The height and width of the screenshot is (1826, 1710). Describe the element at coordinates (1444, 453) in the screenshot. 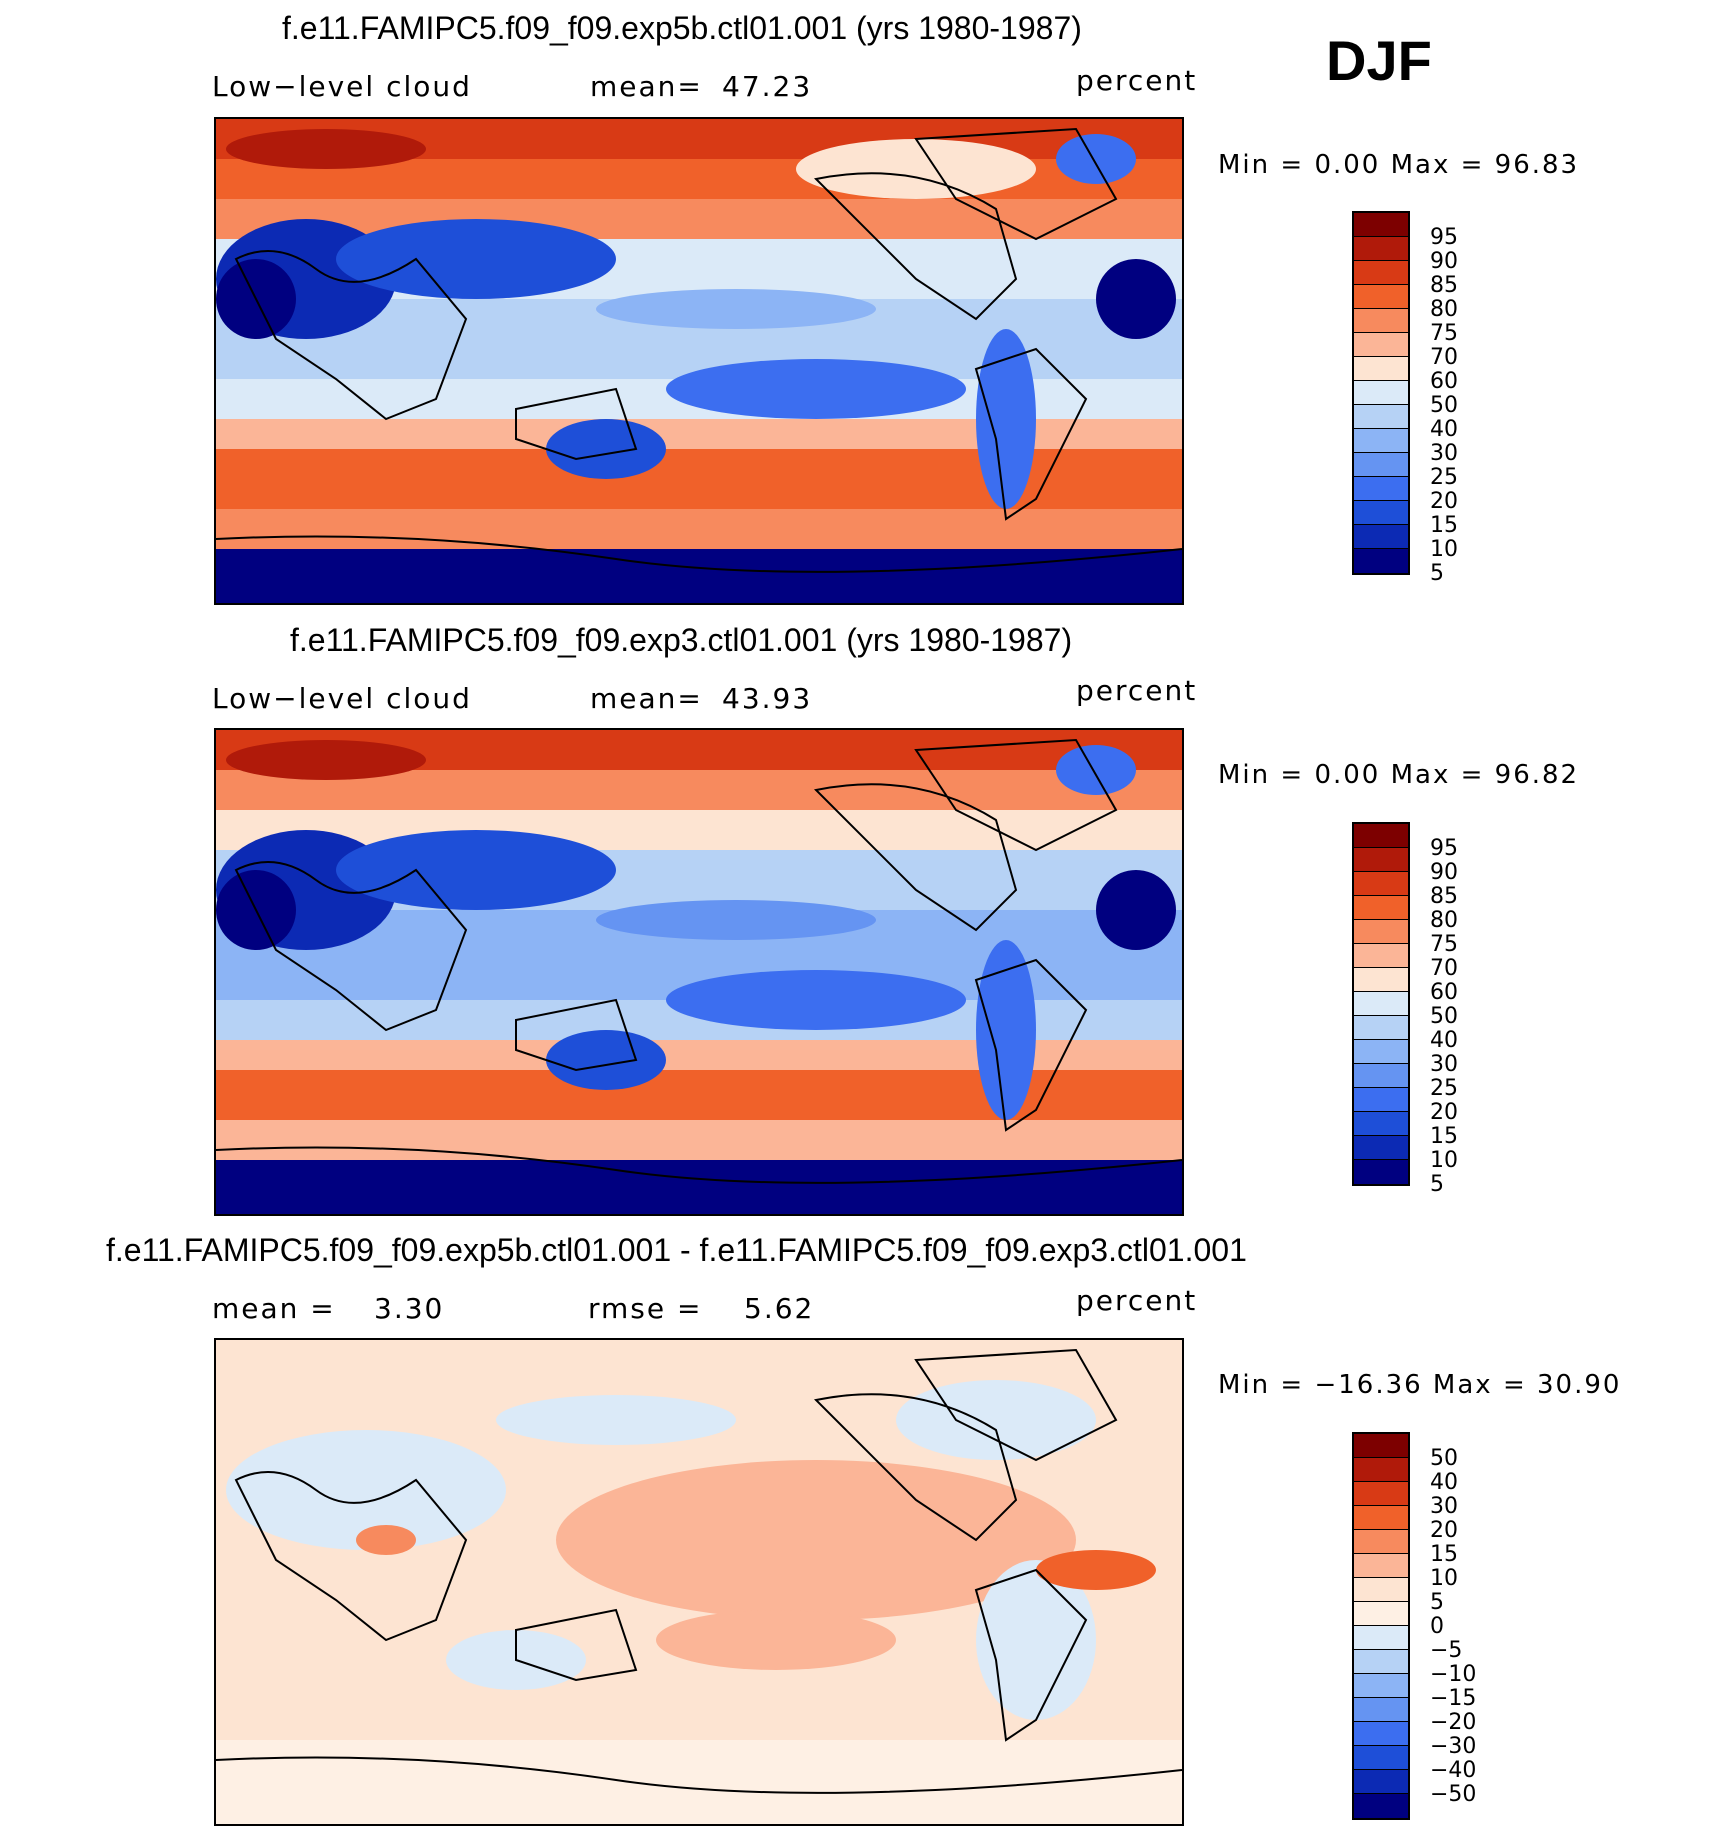

I see `colorbar-tick-label: 30` at that location.